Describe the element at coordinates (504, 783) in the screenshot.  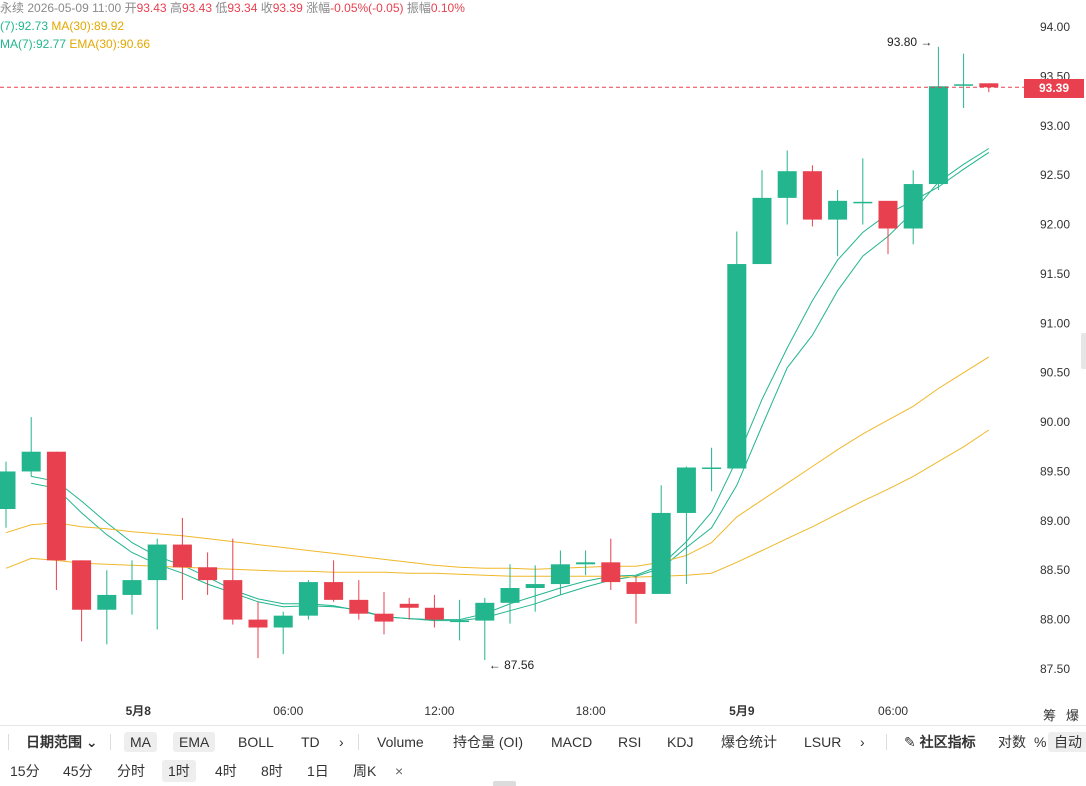
I see `panel-resize-handle` at that location.